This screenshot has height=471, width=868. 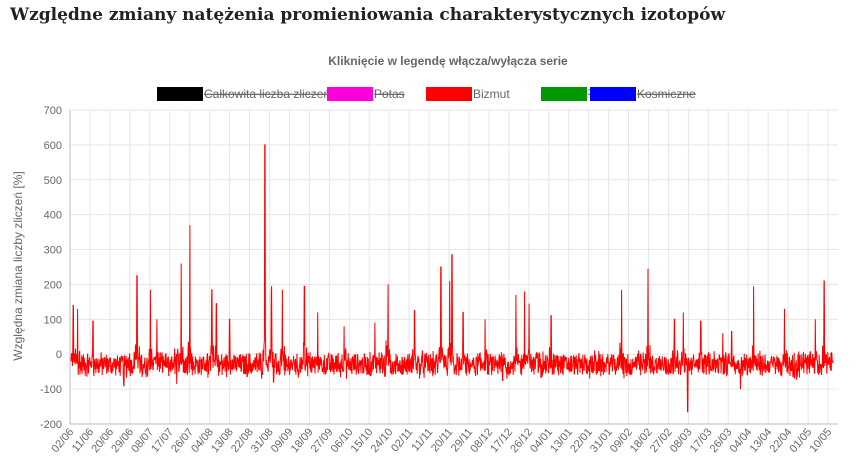 What do you see at coordinates (53, 320) in the screenshot?
I see `y-tick-label: 100` at bounding box center [53, 320].